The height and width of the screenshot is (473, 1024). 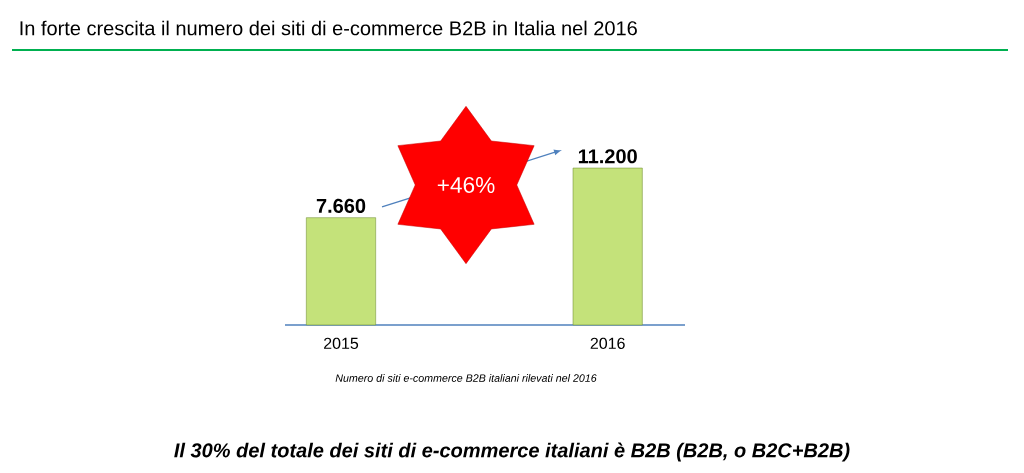 What do you see at coordinates (328, 28) in the screenshot?
I see `chart-title: In forte crescita il numero dei siti di e-commerce B2B in Italia nel 2016` at bounding box center [328, 28].